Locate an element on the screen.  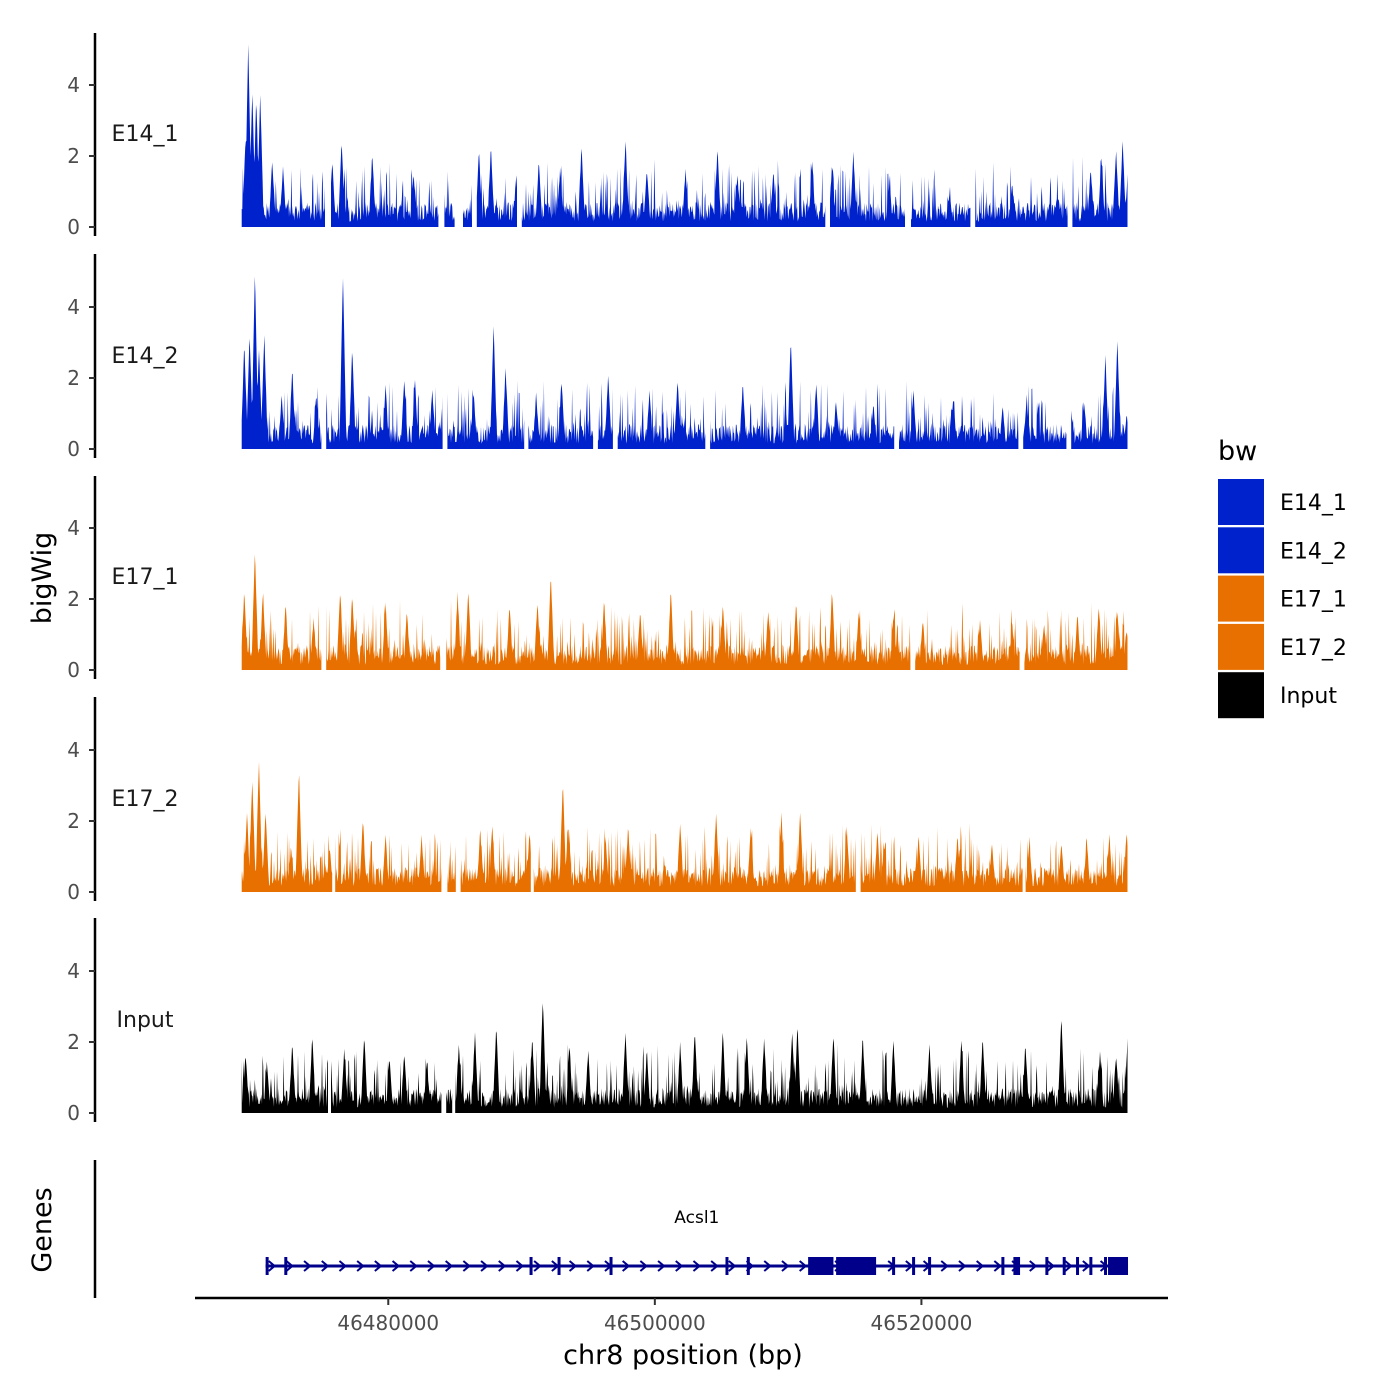
gene-track-title: Genes is located at coordinates (42, 1229).